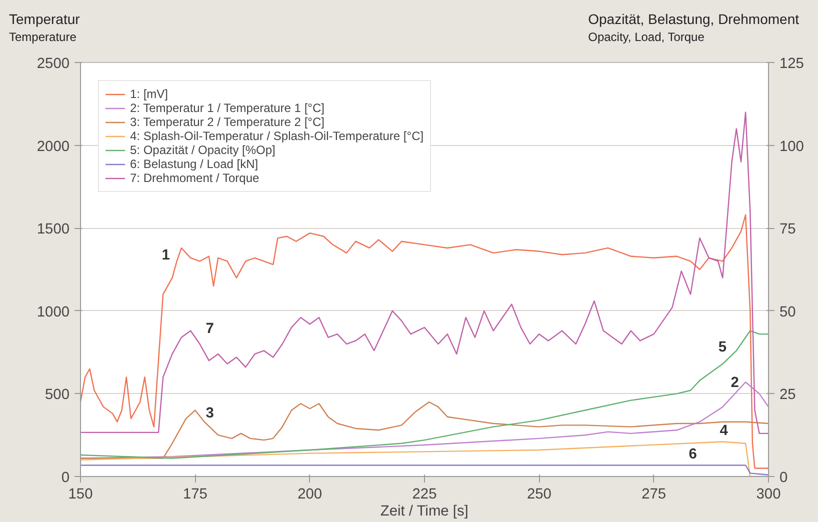  Describe the element at coordinates (654, 494) in the screenshot. I see `x-tick-label: 275` at that location.